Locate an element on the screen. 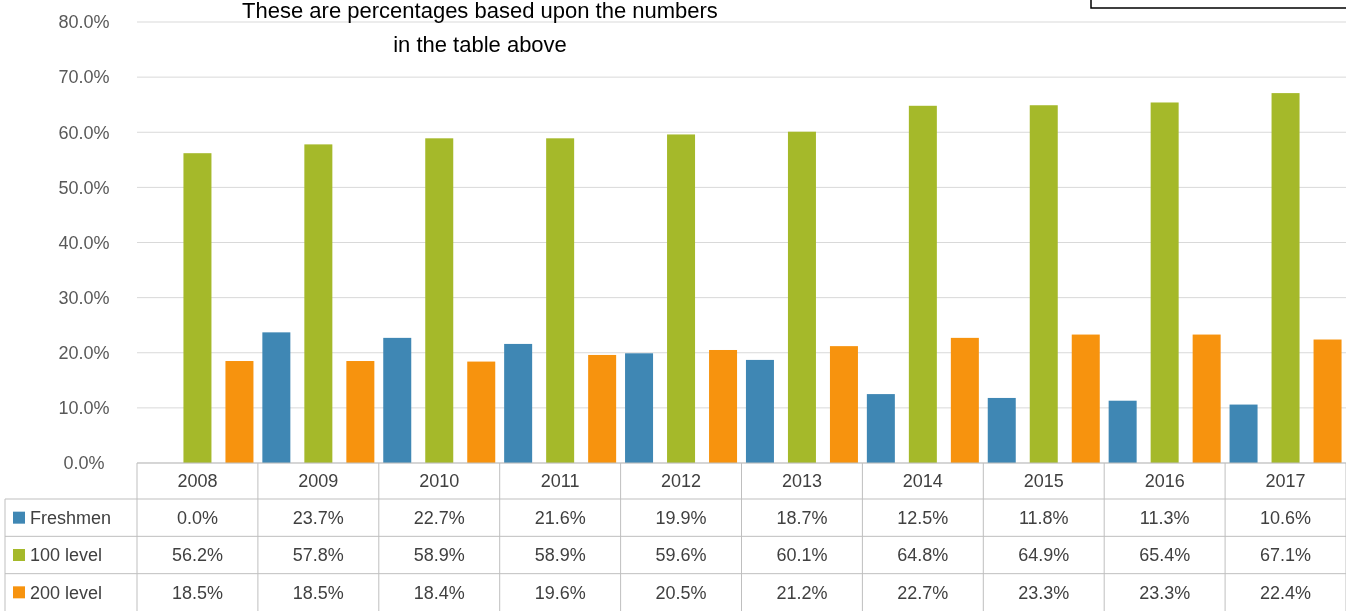 This screenshot has height=611, width=1346. y-tick-label: 10.0% is located at coordinates (84, 408).